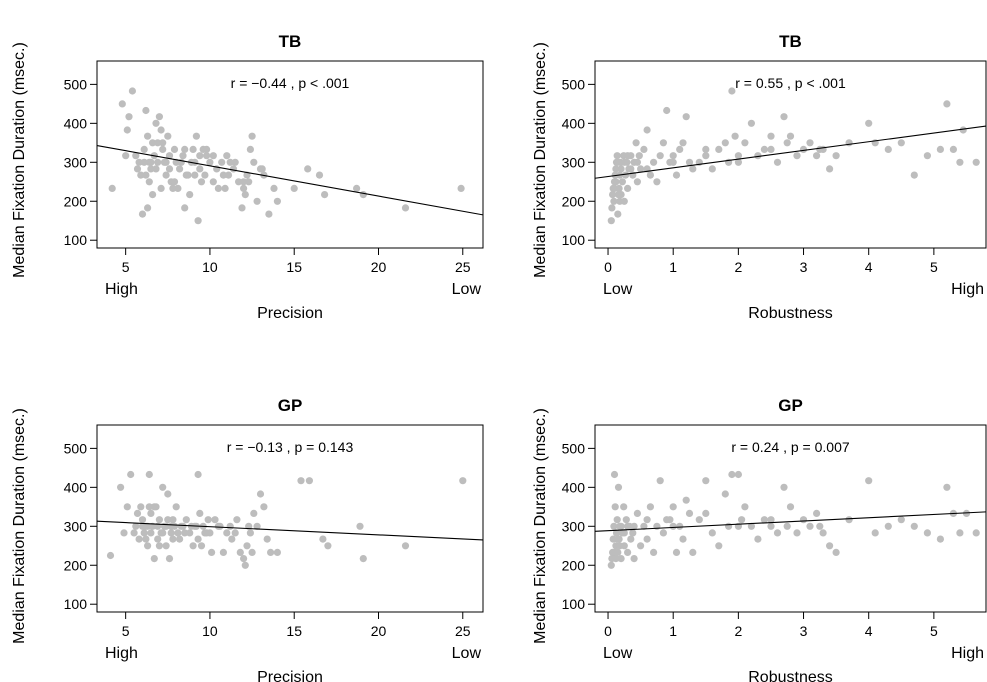 This screenshot has width=987, height=682. I want to click on plot-frame, so click(790, 518).